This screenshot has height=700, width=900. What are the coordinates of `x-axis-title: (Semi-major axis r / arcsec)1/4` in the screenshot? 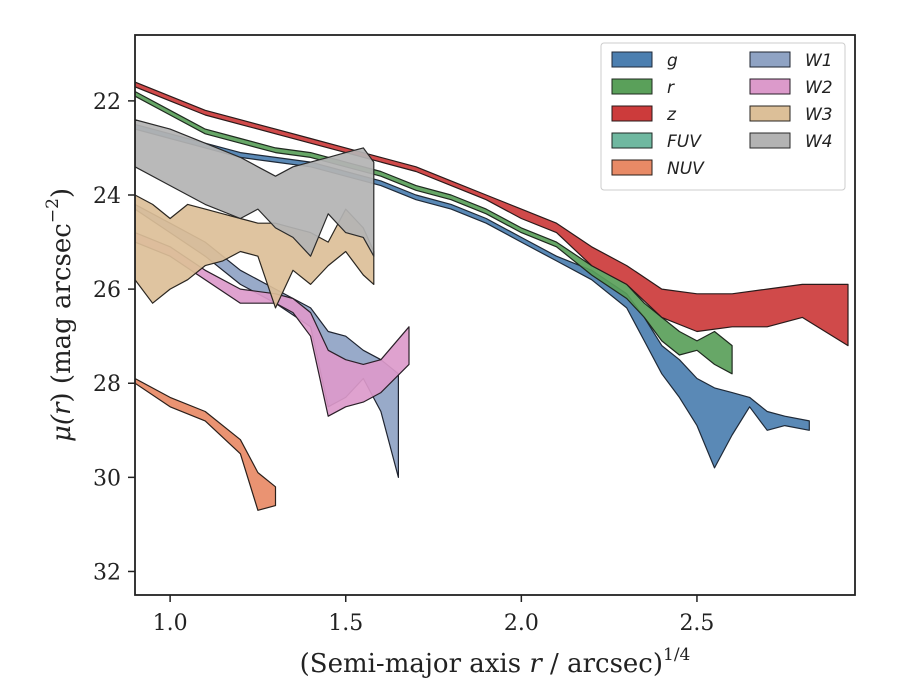 It's located at (495, 662).